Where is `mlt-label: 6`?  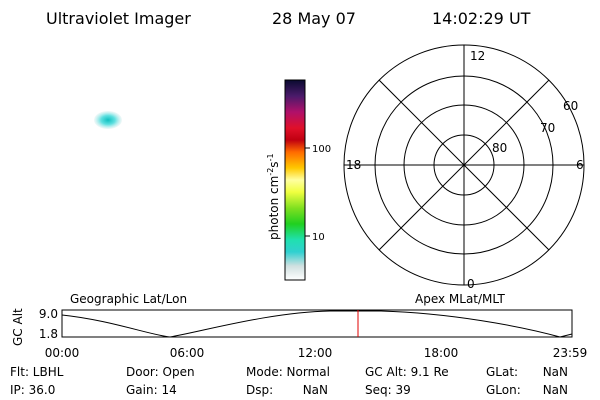 mlt-label: 6 is located at coordinates (580, 165).